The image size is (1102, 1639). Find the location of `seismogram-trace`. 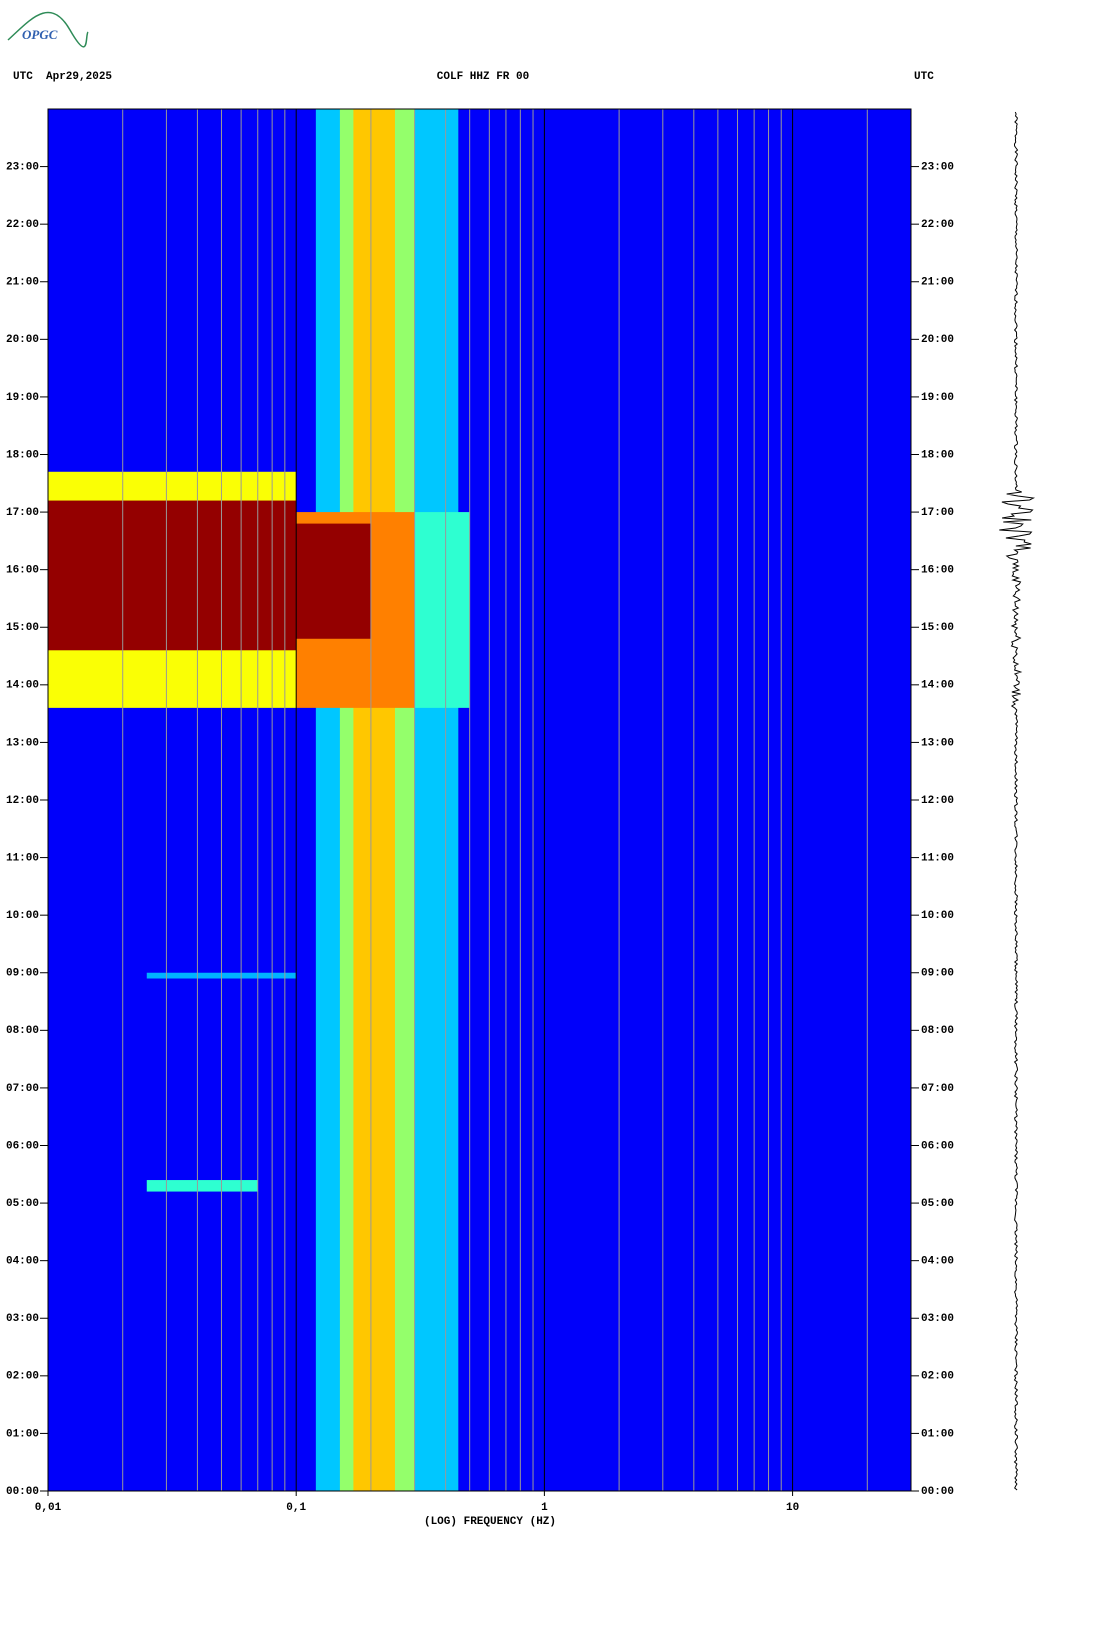

seismogram-trace is located at coordinates (1017, 801).